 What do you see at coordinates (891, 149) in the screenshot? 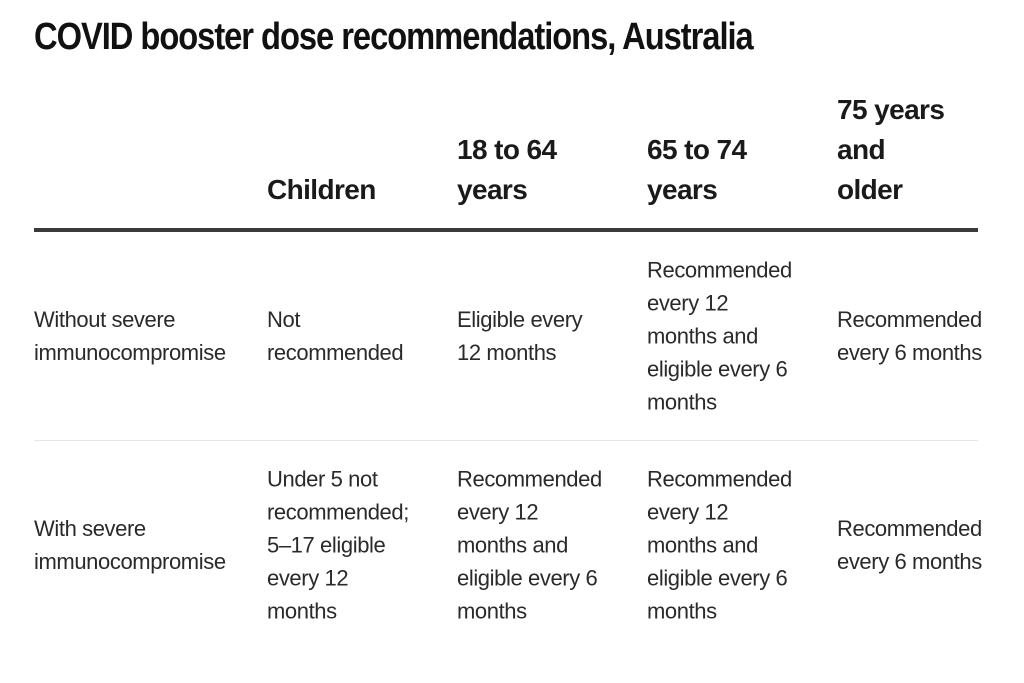
I see `column-header-75-and-older: 75 years and older` at bounding box center [891, 149].